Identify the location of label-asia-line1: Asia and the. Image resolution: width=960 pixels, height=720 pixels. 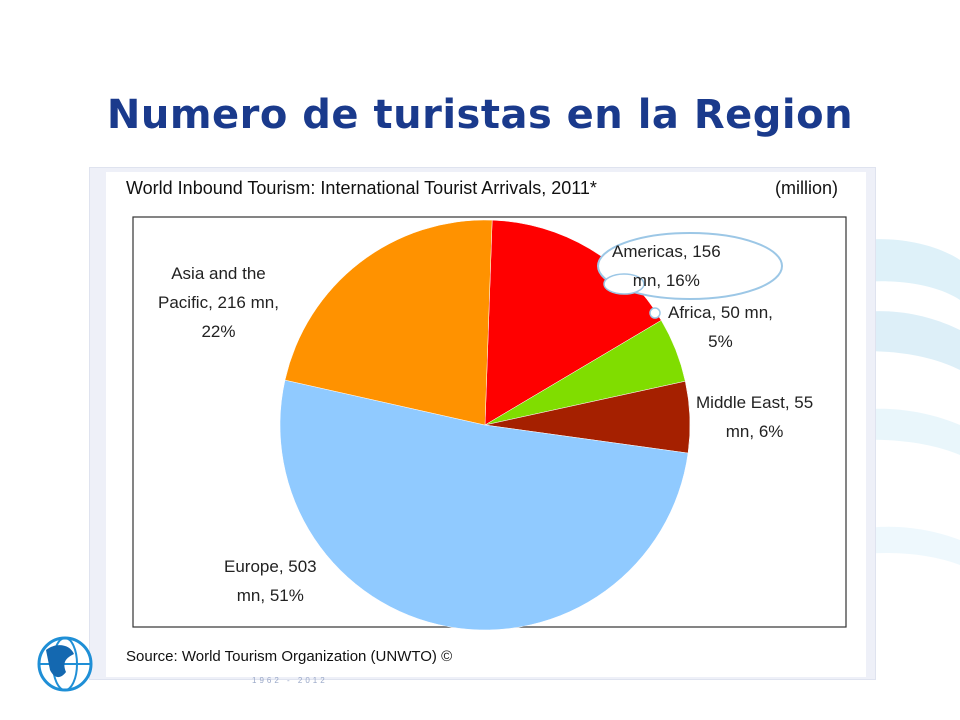
(218, 273).